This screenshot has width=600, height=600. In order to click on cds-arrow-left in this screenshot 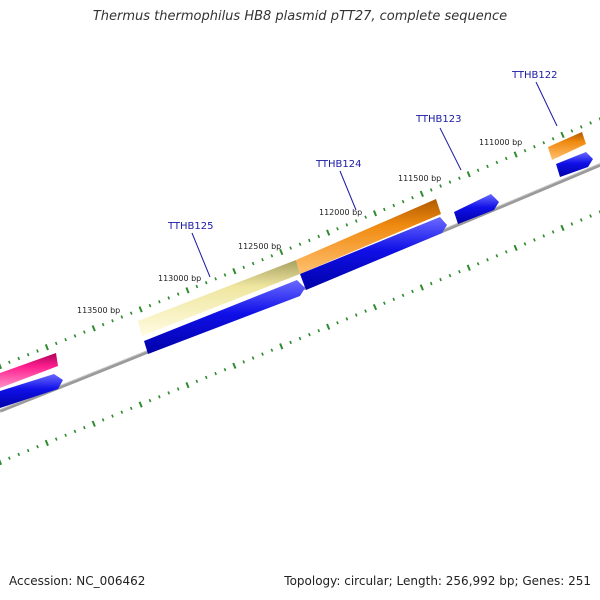, I will do `click(31, 391)`.